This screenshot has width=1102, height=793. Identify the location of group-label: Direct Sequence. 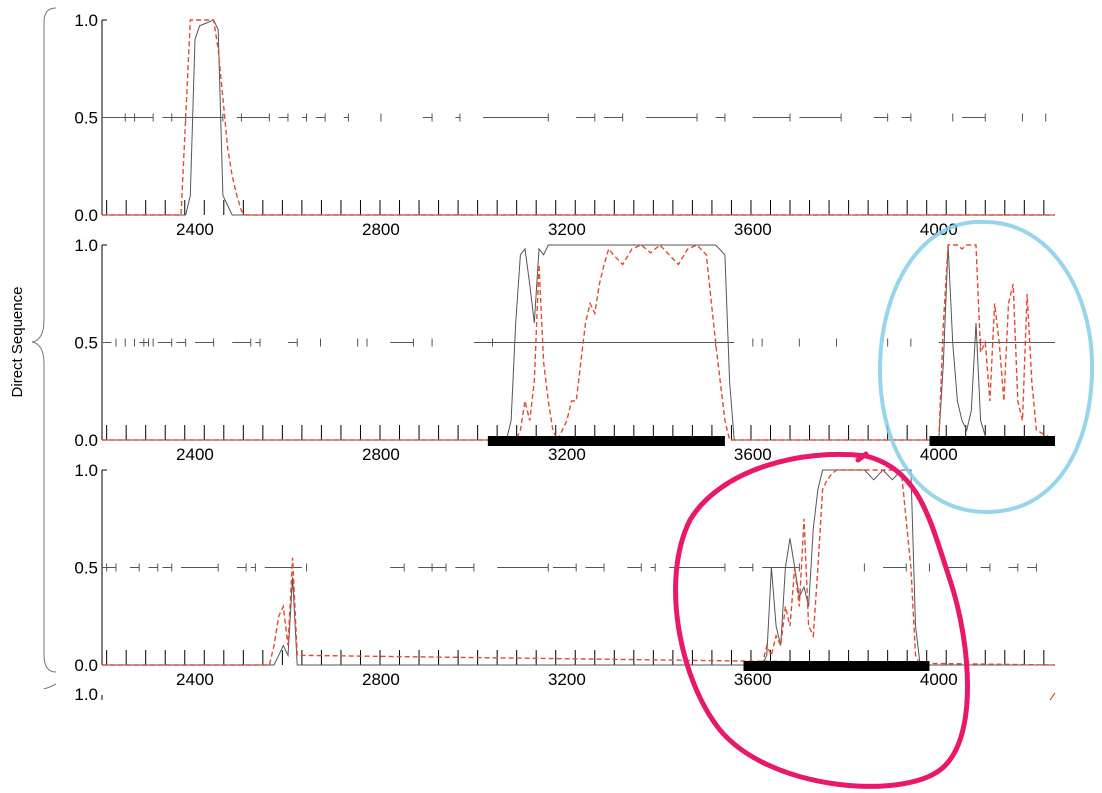
(17, 342).